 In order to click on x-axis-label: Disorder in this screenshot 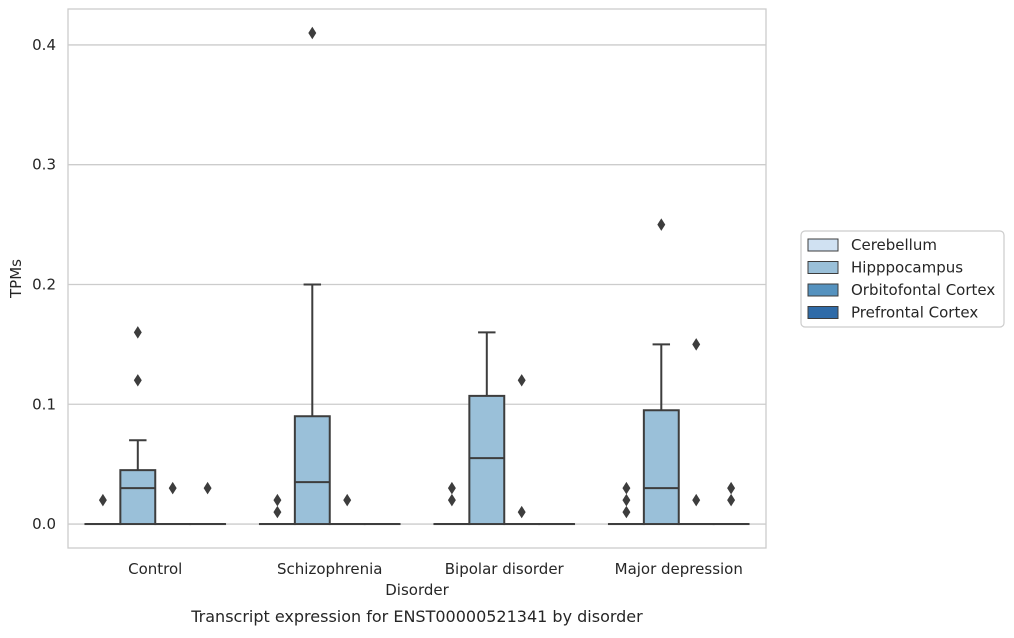, I will do `click(417, 590)`.